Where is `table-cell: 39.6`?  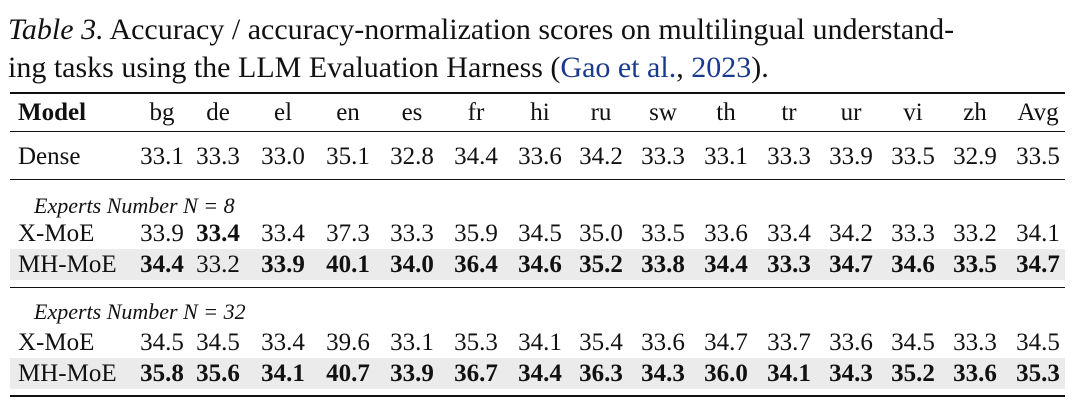
table-cell: 39.6 is located at coordinates (348, 342).